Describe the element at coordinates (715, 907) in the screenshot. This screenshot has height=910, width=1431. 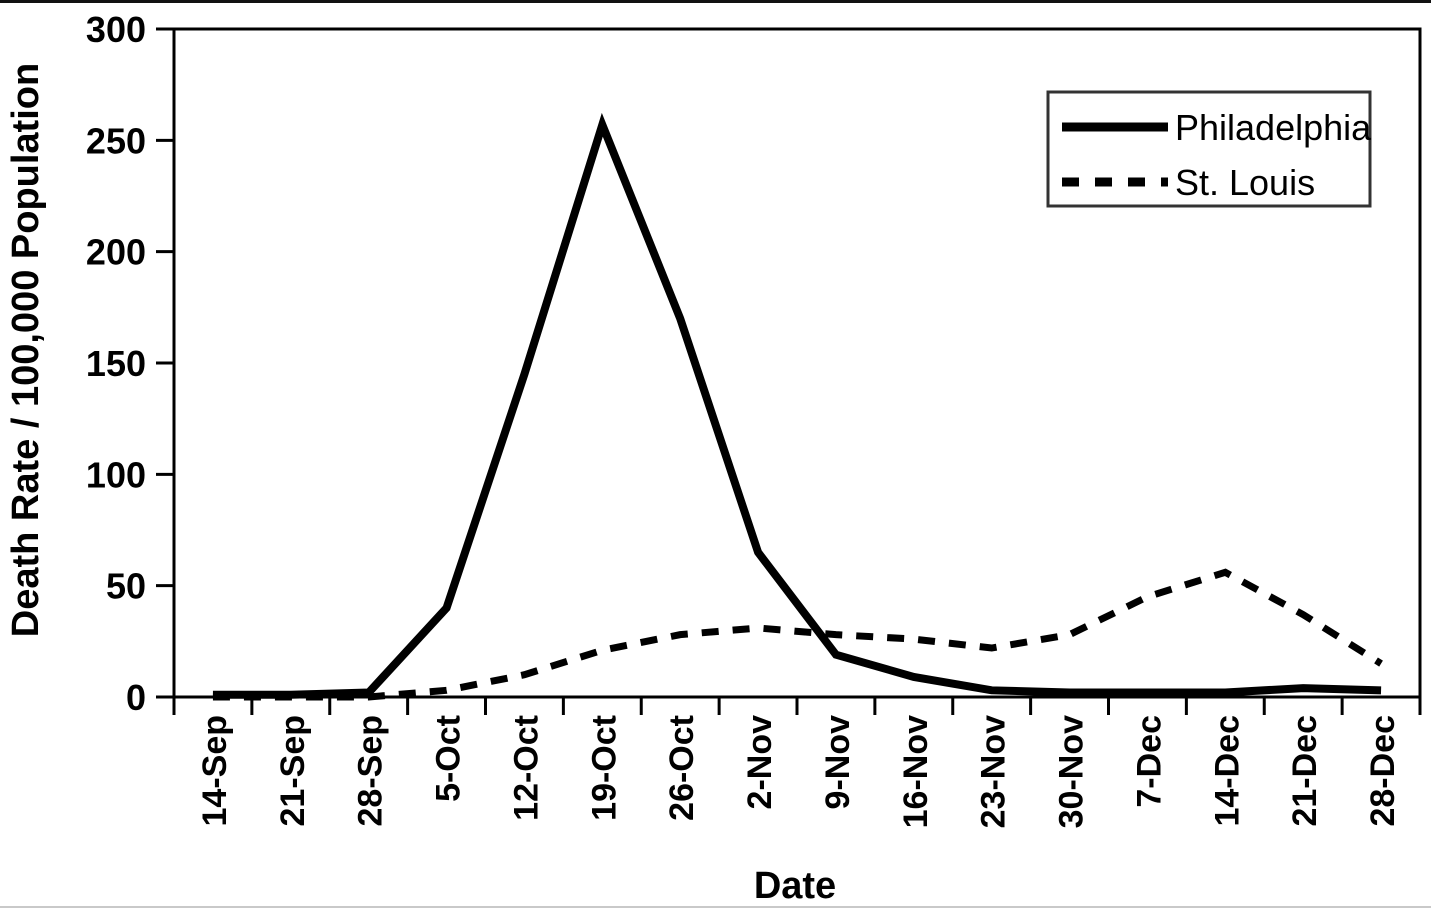
I see `figure-bottom-border` at that location.